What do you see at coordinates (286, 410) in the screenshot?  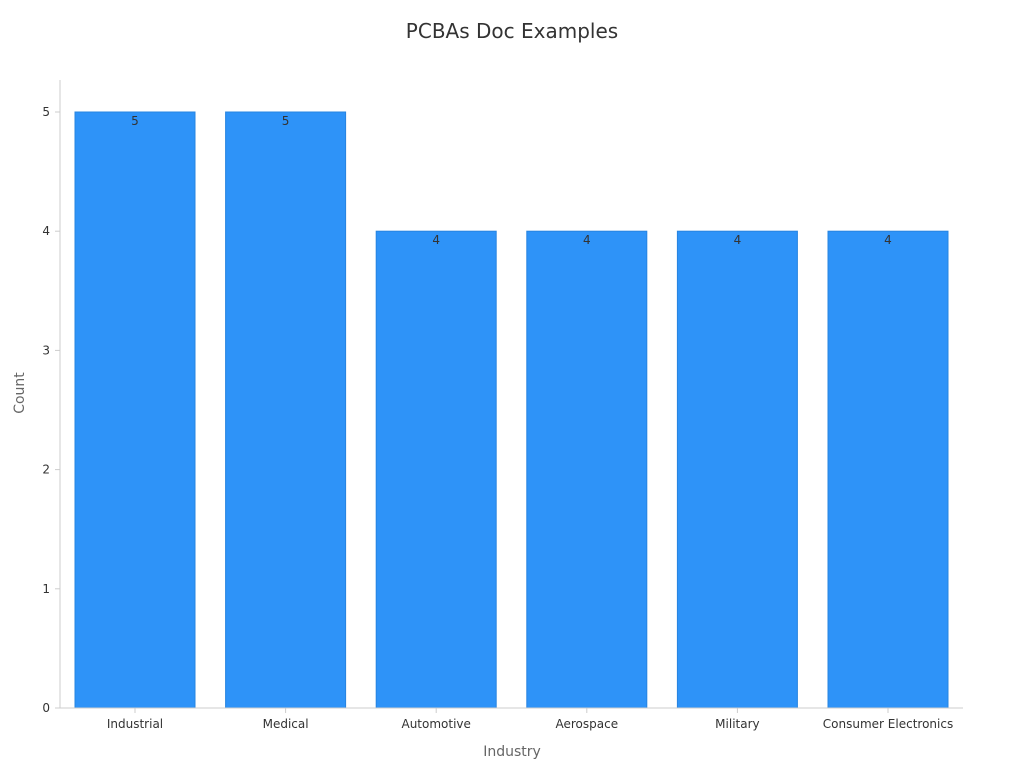 I see `bar-medical` at bounding box center [286, 410].